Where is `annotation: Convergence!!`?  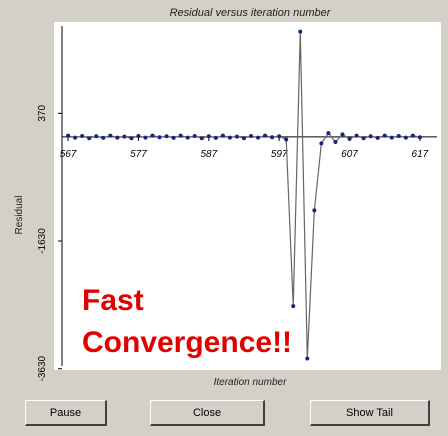
annotation: Convergence!! is located at coordinates (187, 342).